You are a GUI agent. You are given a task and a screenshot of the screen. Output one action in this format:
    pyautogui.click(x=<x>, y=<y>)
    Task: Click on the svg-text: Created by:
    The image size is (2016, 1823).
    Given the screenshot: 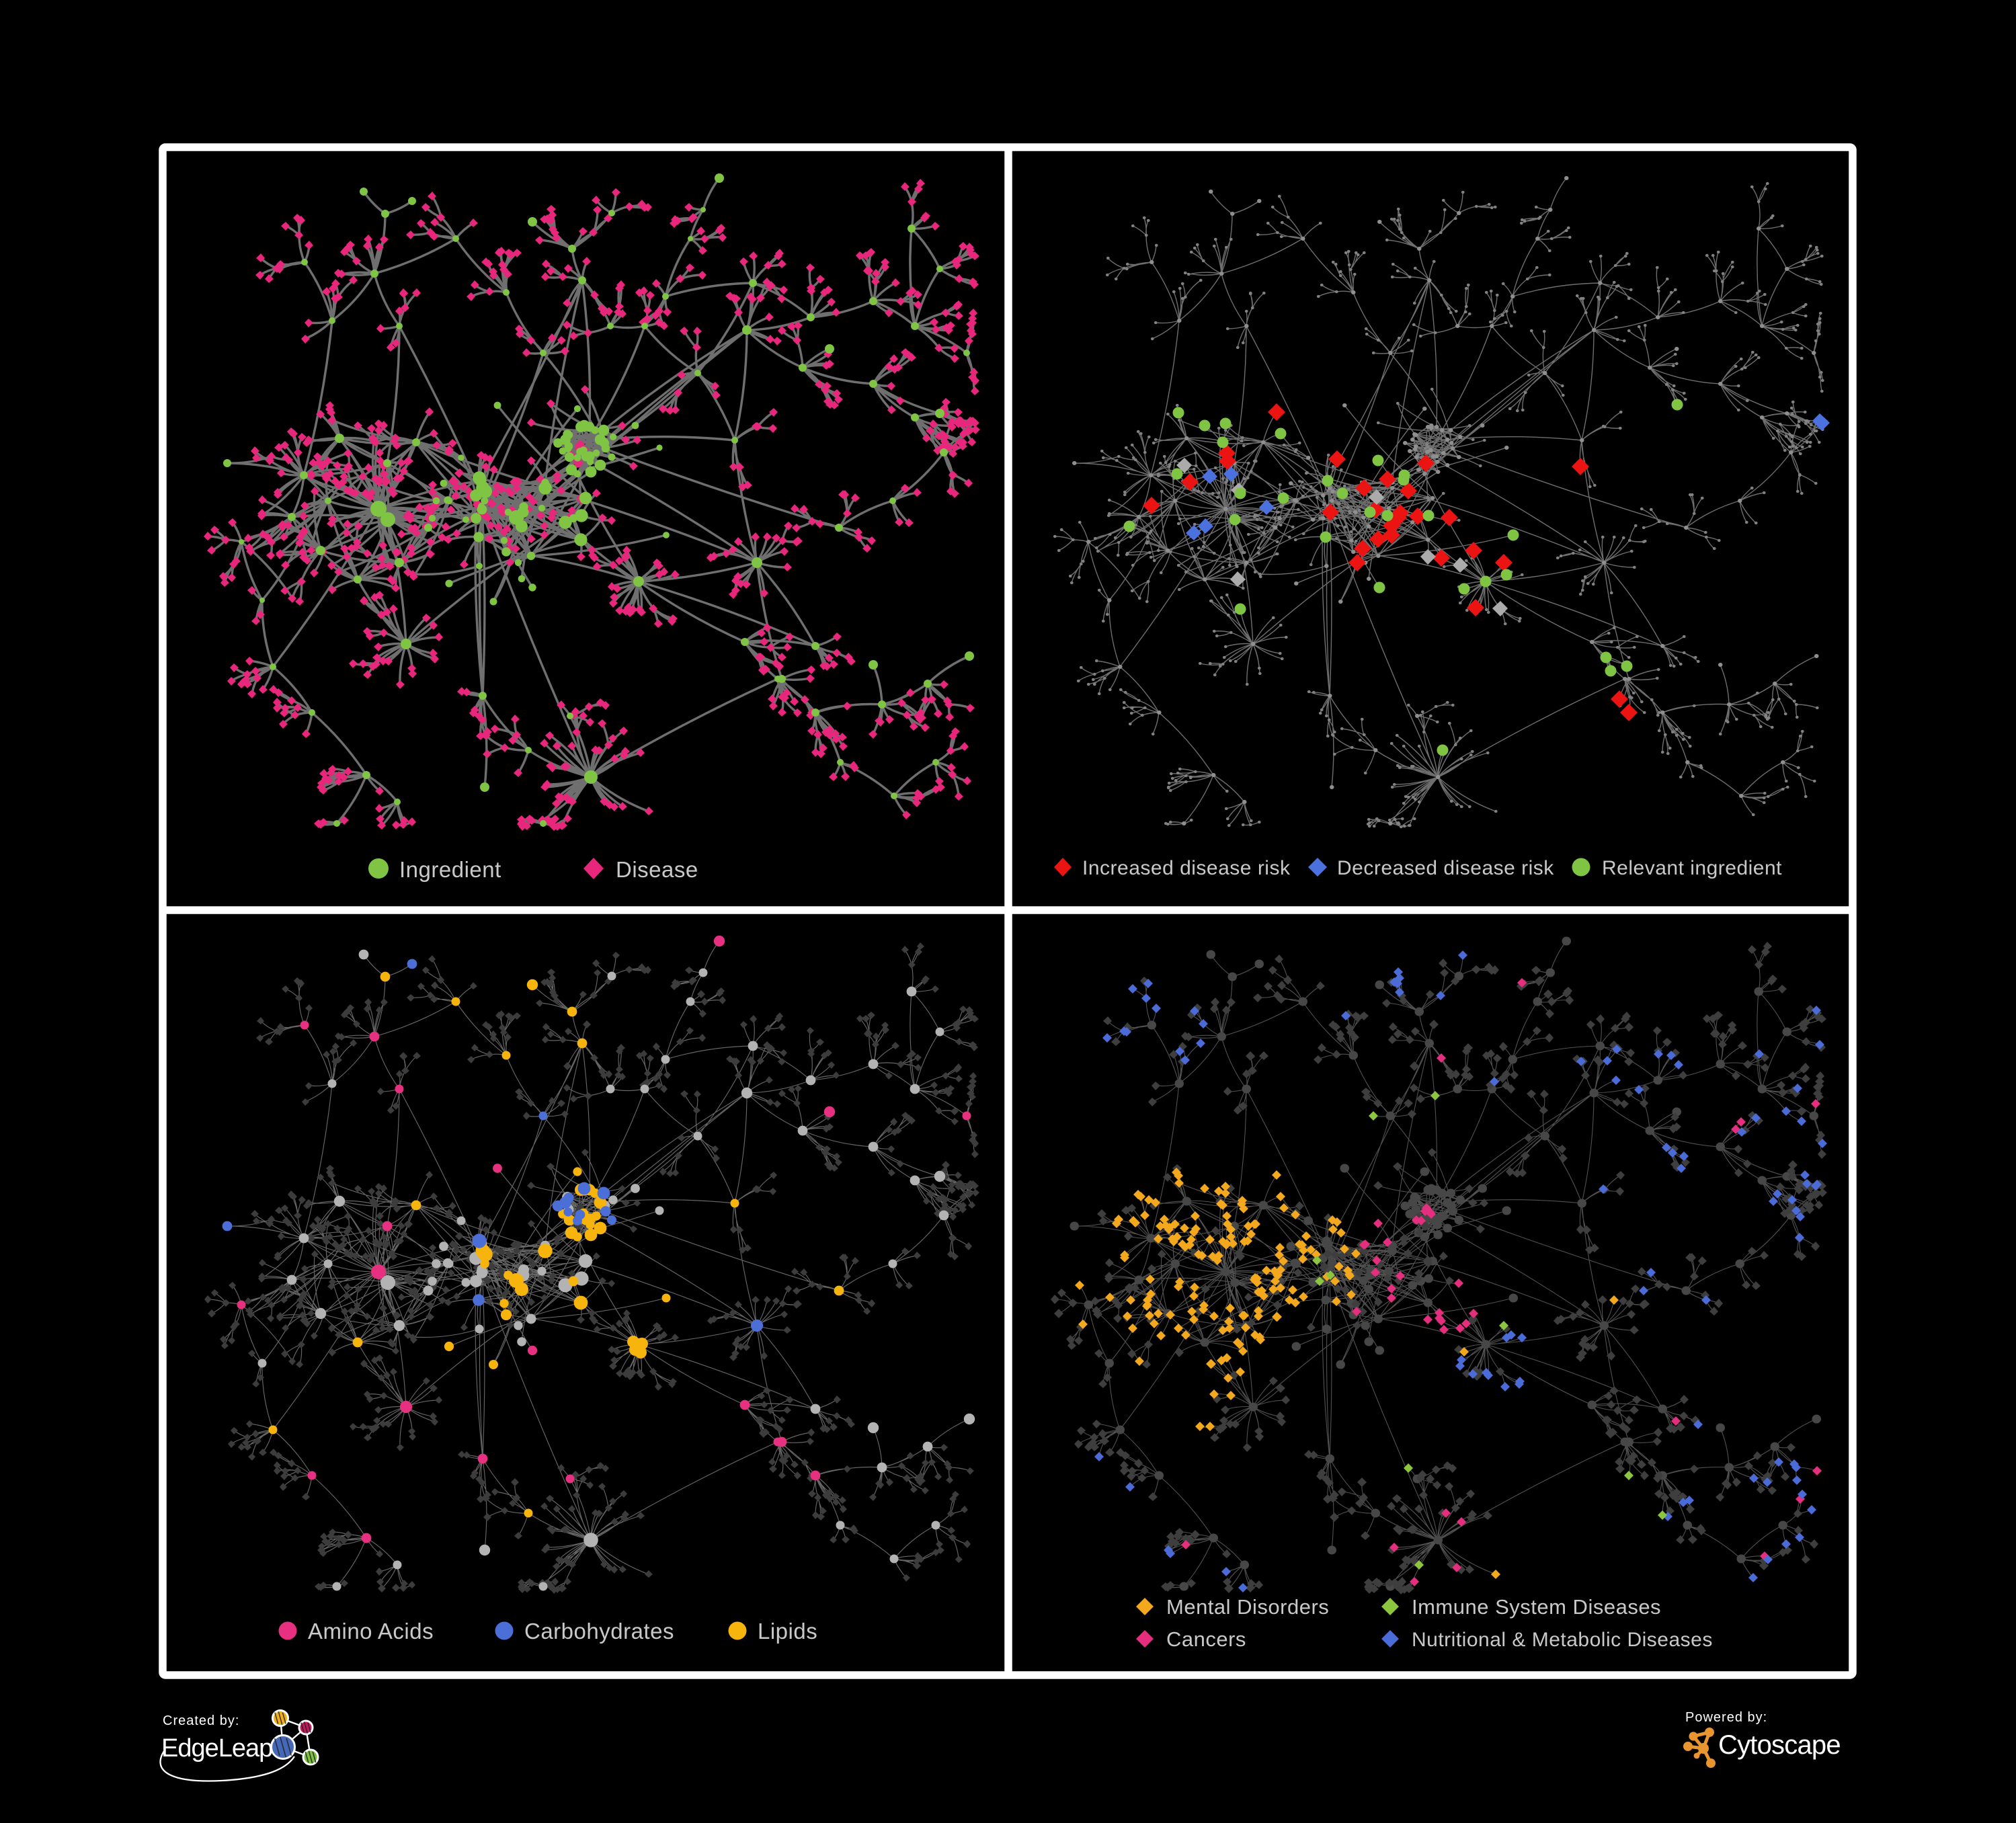 What is the action you would take?
    pyautogui.click(x=201, y=1720)
    